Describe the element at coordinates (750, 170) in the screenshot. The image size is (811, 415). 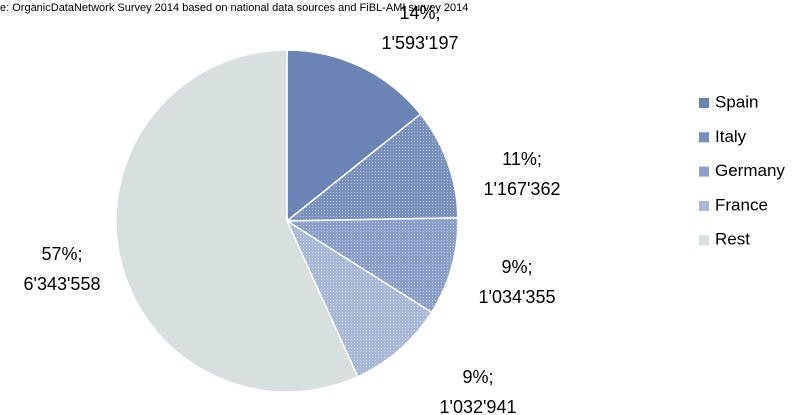
I see `legend-label: Germany` at that location.